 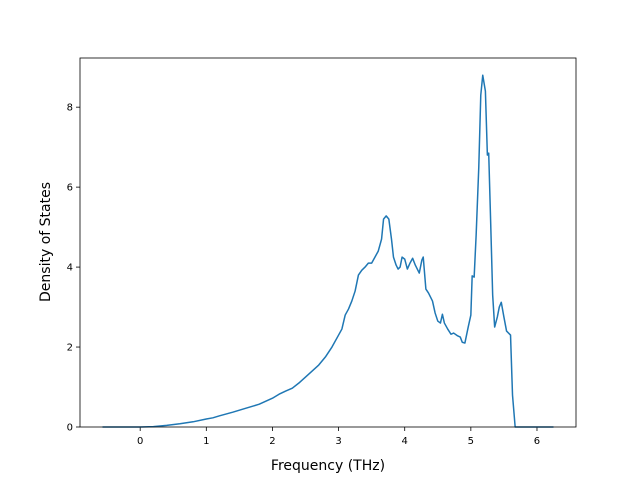 What do you see at coordinates (272, 441) in the screenshot?
I see `x-tick-label: 2` at bounding box center [272, 441].